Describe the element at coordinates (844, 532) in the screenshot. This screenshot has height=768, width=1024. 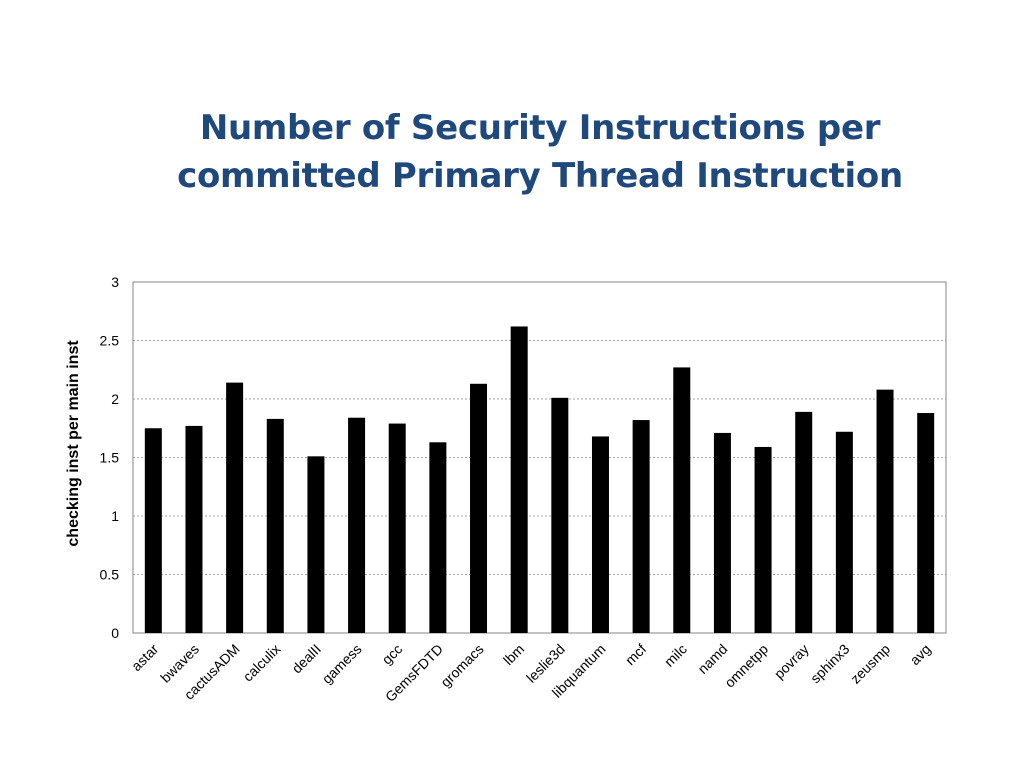
I see `bar-sphinx3` at that location.